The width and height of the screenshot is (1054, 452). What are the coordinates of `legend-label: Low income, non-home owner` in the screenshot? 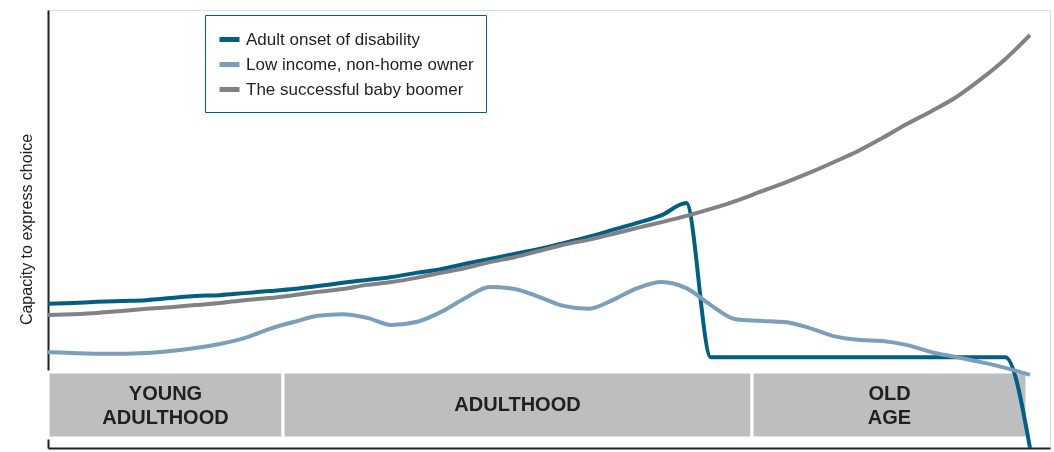 It's located at (360, 64).